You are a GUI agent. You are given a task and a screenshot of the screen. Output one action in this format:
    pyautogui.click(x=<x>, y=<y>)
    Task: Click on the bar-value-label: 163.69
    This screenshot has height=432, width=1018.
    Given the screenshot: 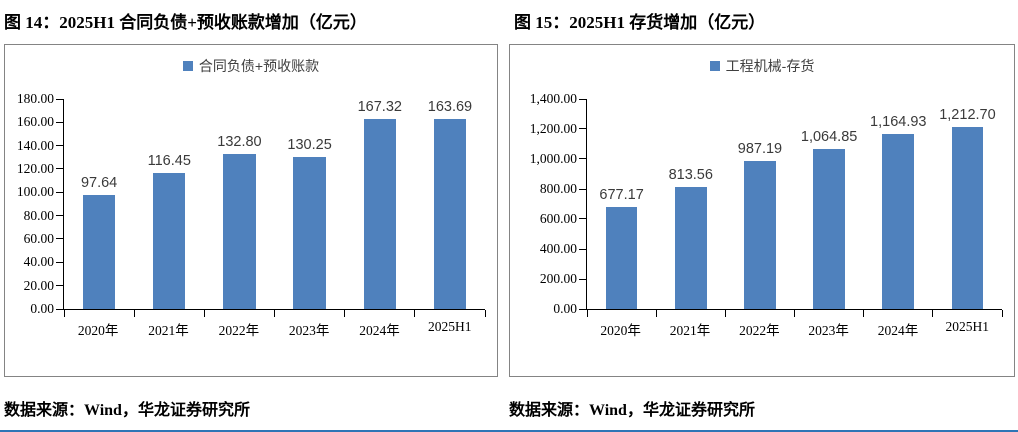 What is the action you would take?
    pyautogui.click(x=450, y=107)
    